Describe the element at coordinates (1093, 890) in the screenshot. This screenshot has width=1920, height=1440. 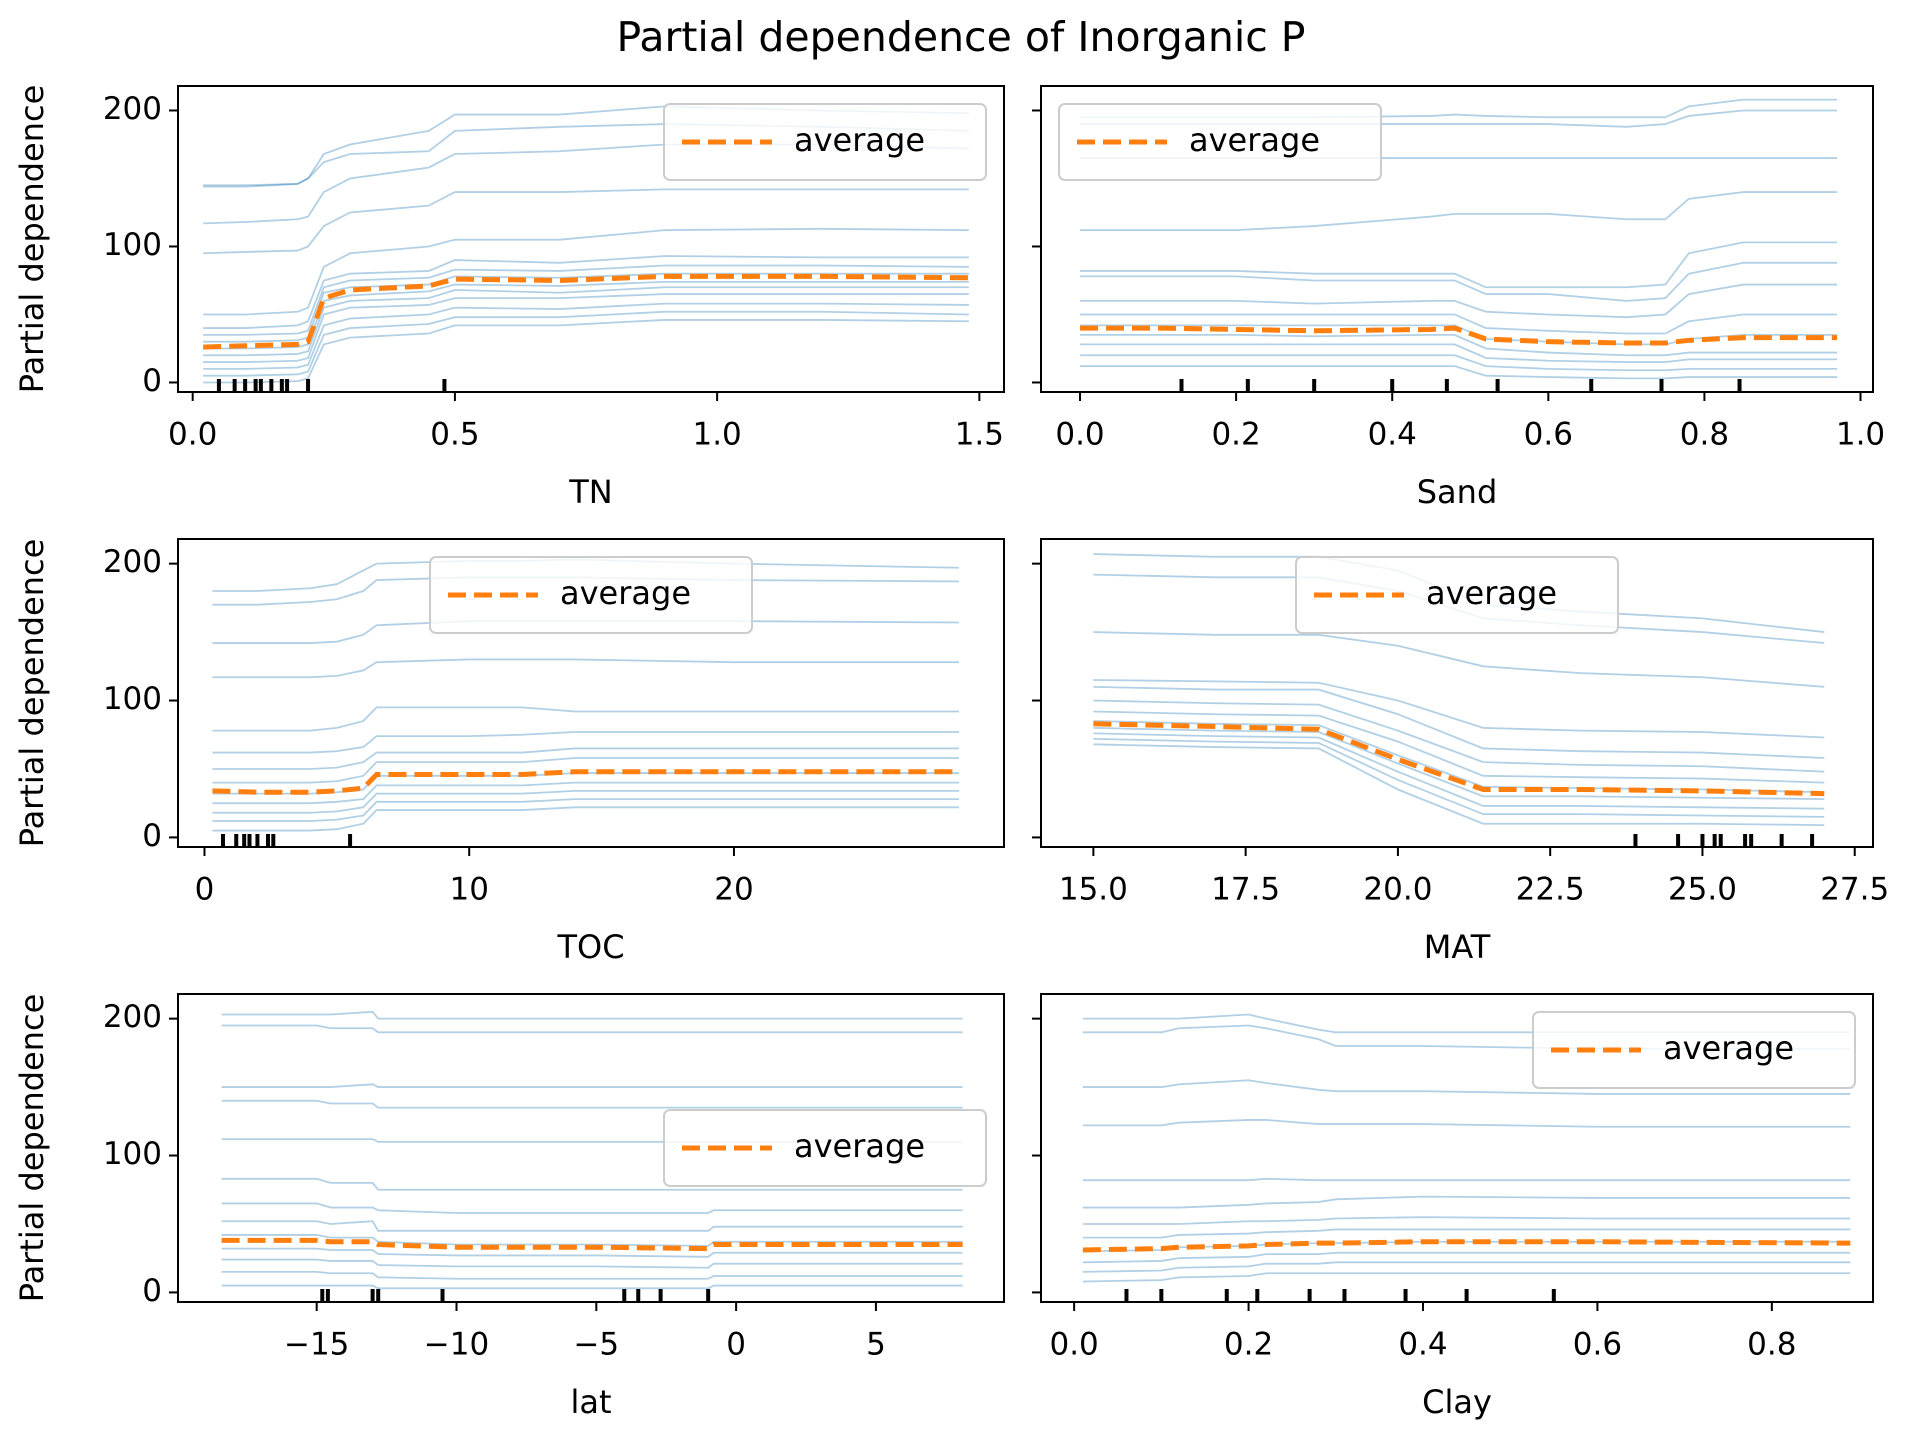
I see `x-tick-label: 15.0` at that location.